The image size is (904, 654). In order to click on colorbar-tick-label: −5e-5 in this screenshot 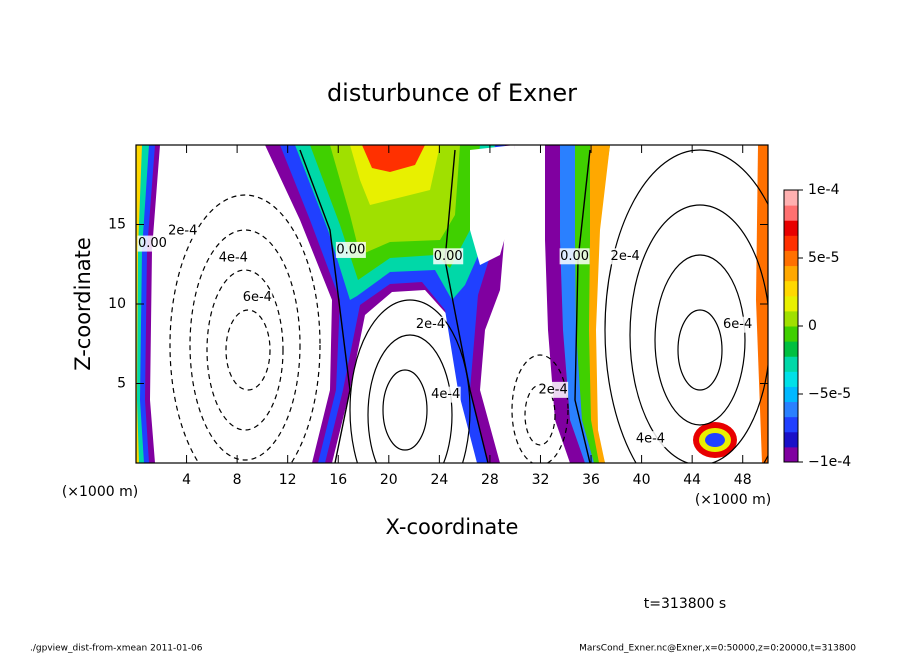, I will do `click(829, 394)`.